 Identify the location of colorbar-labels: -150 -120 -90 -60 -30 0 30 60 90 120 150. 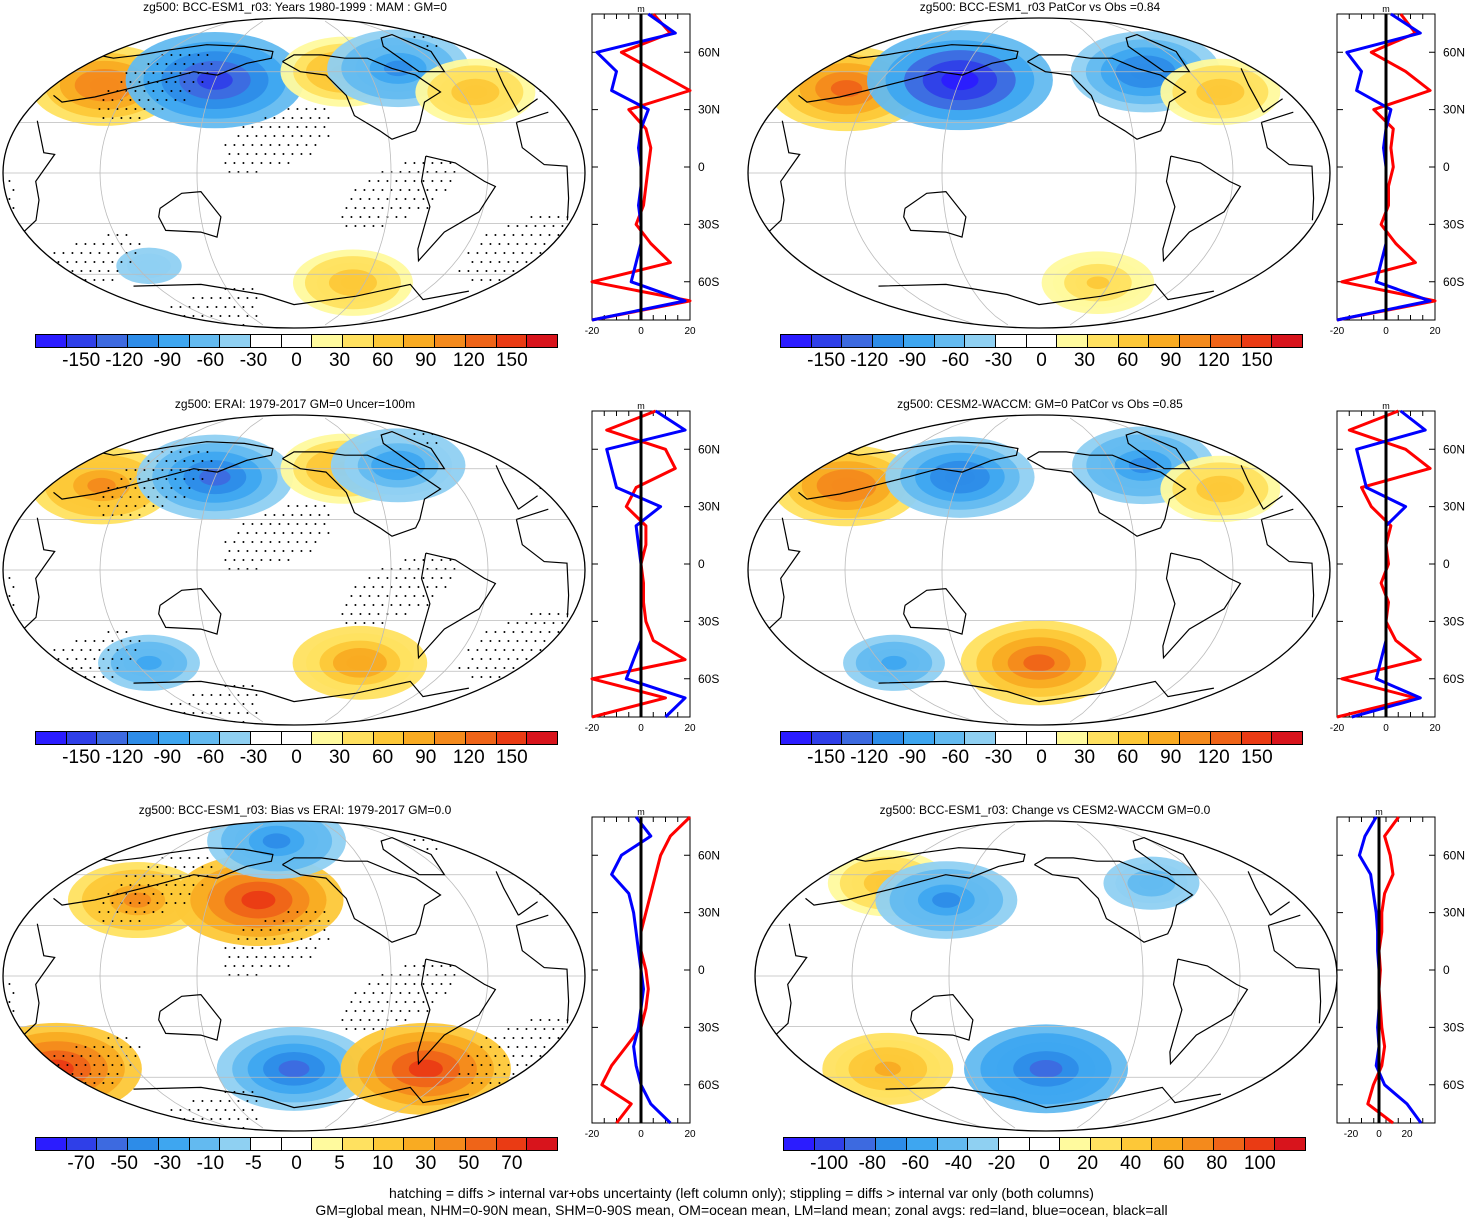
(1041, 758).